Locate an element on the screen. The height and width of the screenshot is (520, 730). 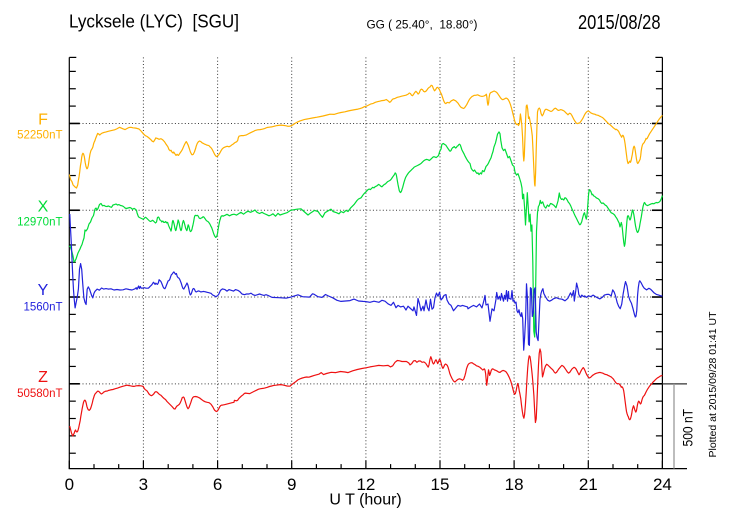
svg-text: 1560nT is located at coordinates (42, 307).